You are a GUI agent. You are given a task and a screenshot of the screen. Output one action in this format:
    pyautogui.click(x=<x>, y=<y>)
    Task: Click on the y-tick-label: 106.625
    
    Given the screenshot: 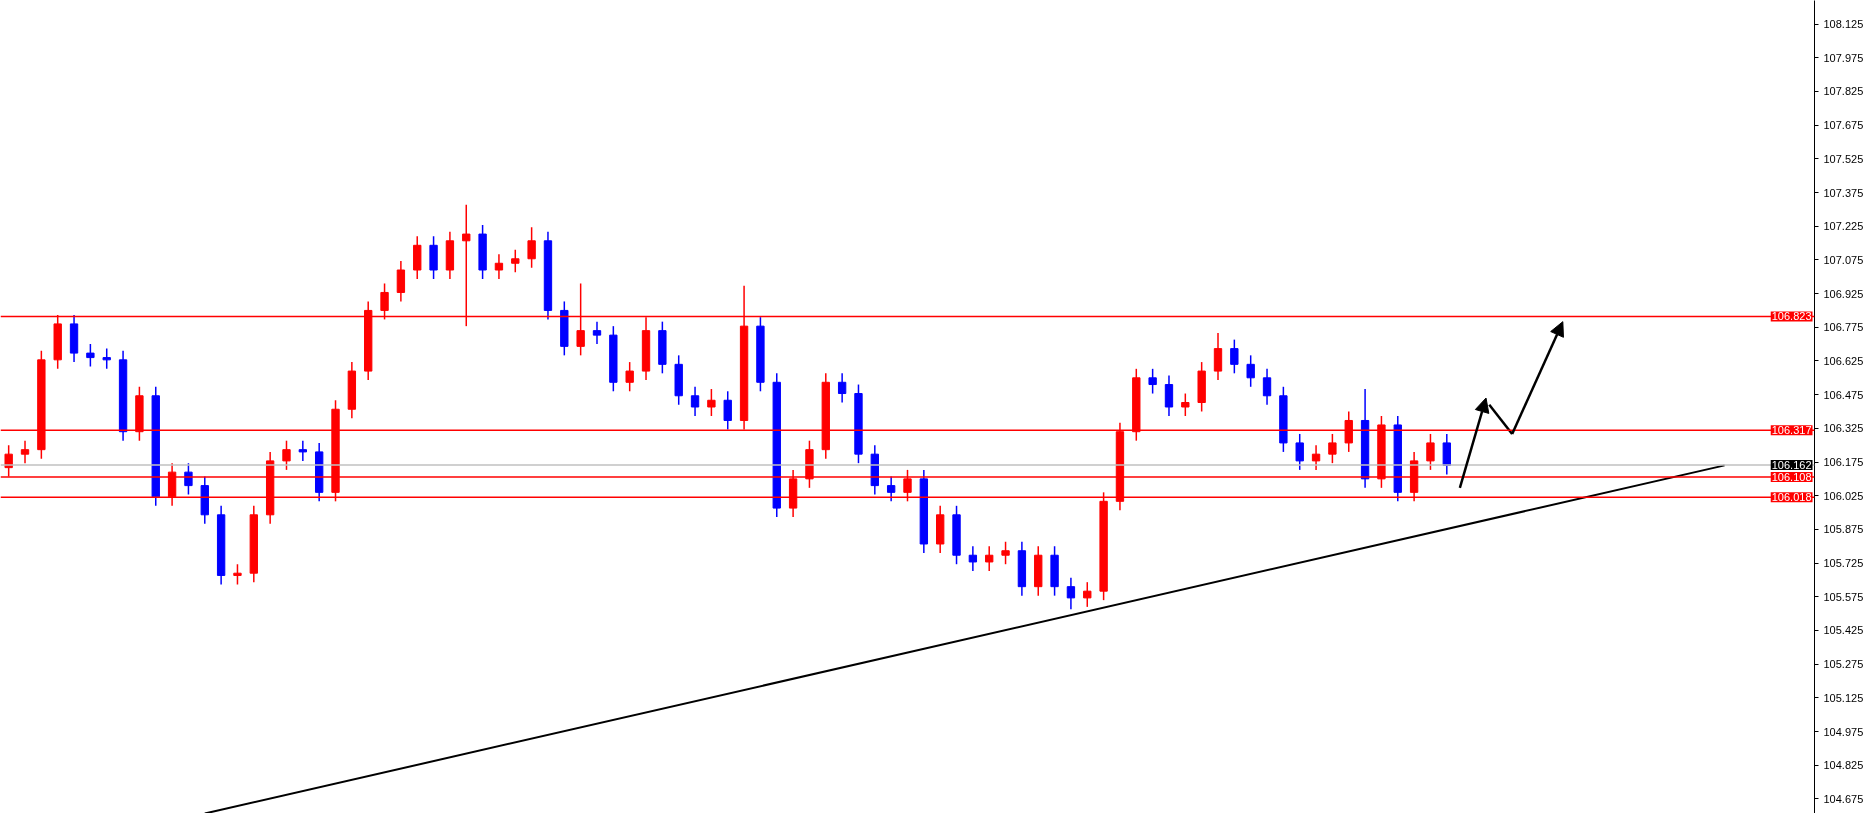 What is the action you would take?
    pyautogui.click(x=1843, y=360)
    